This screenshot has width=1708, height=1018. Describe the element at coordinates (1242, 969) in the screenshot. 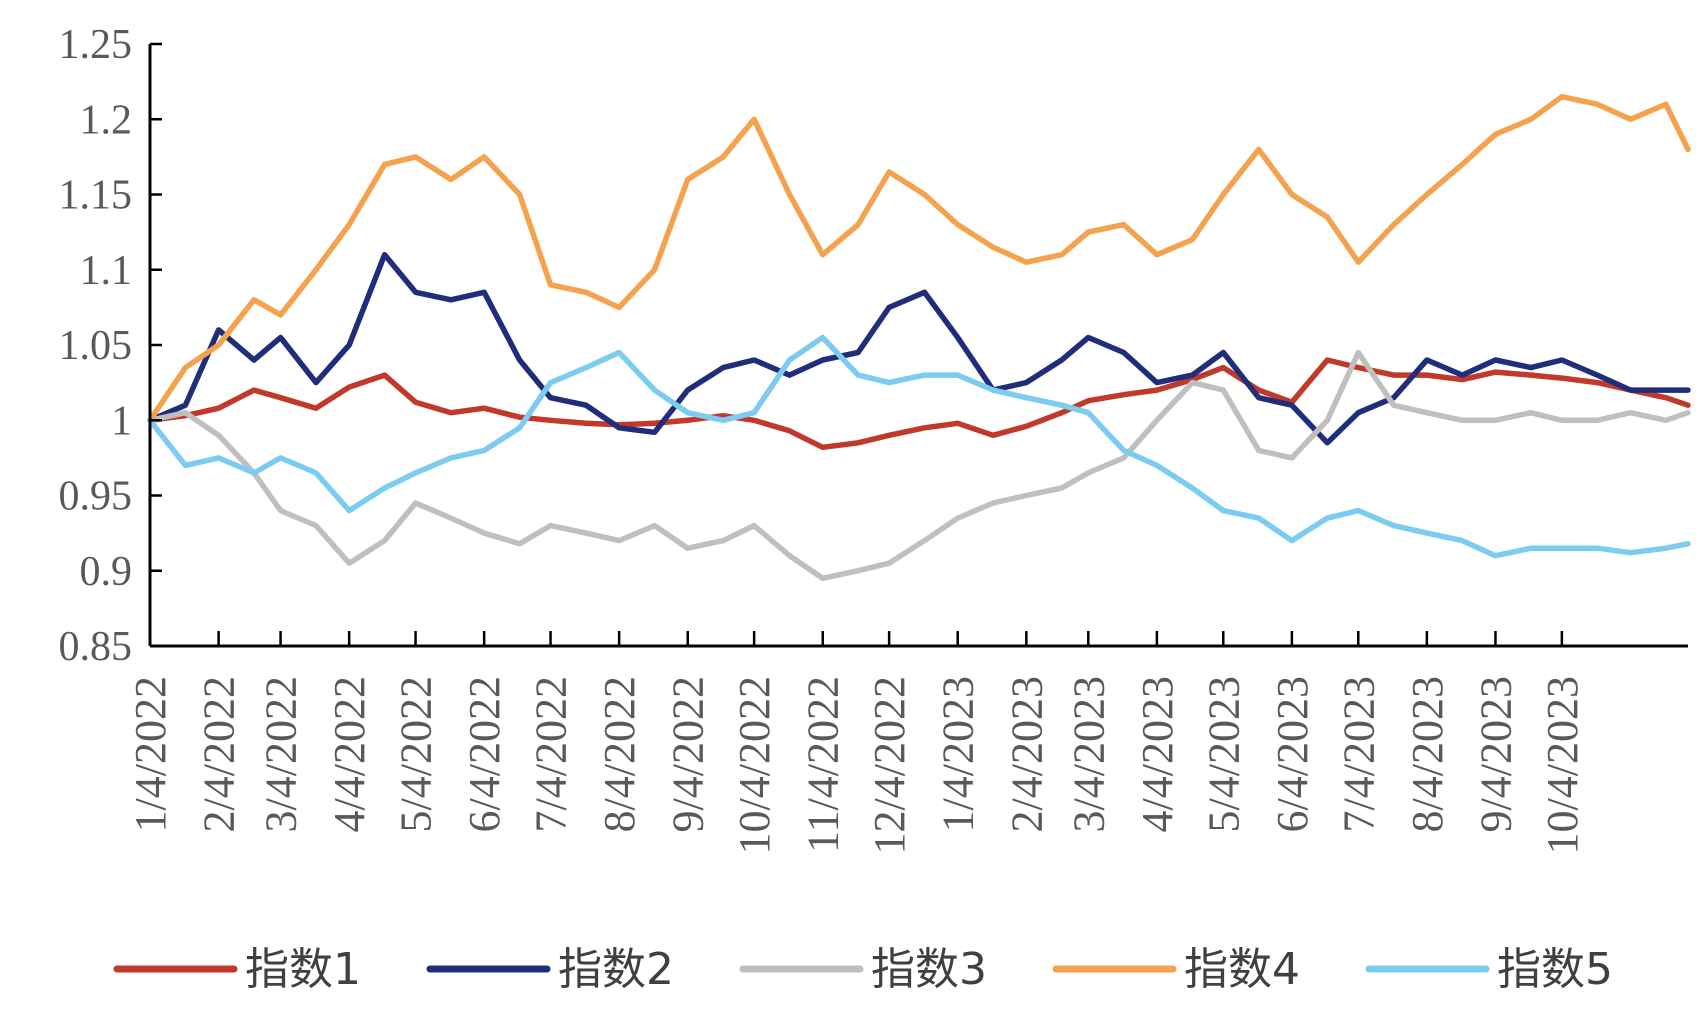

I see `legend-label-4: 指数4` at that location.